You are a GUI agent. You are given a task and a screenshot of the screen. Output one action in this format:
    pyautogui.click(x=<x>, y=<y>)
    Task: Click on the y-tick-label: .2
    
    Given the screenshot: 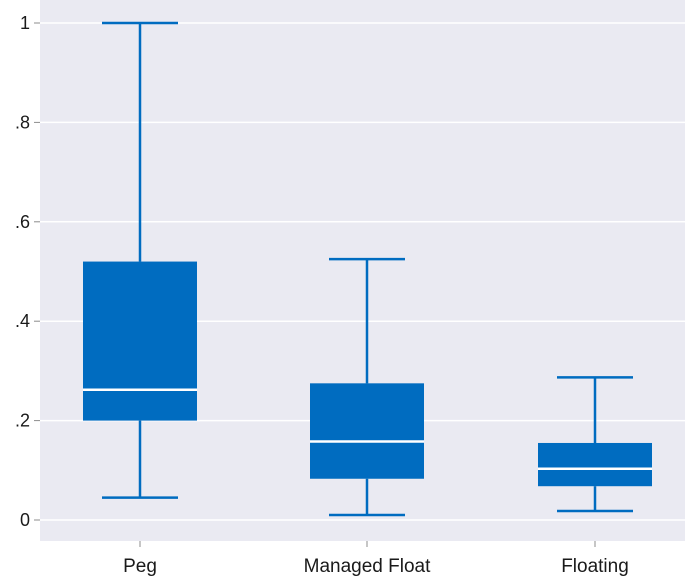 What is the action you would take?
    pyautogui.click(x=22, y=421)
    